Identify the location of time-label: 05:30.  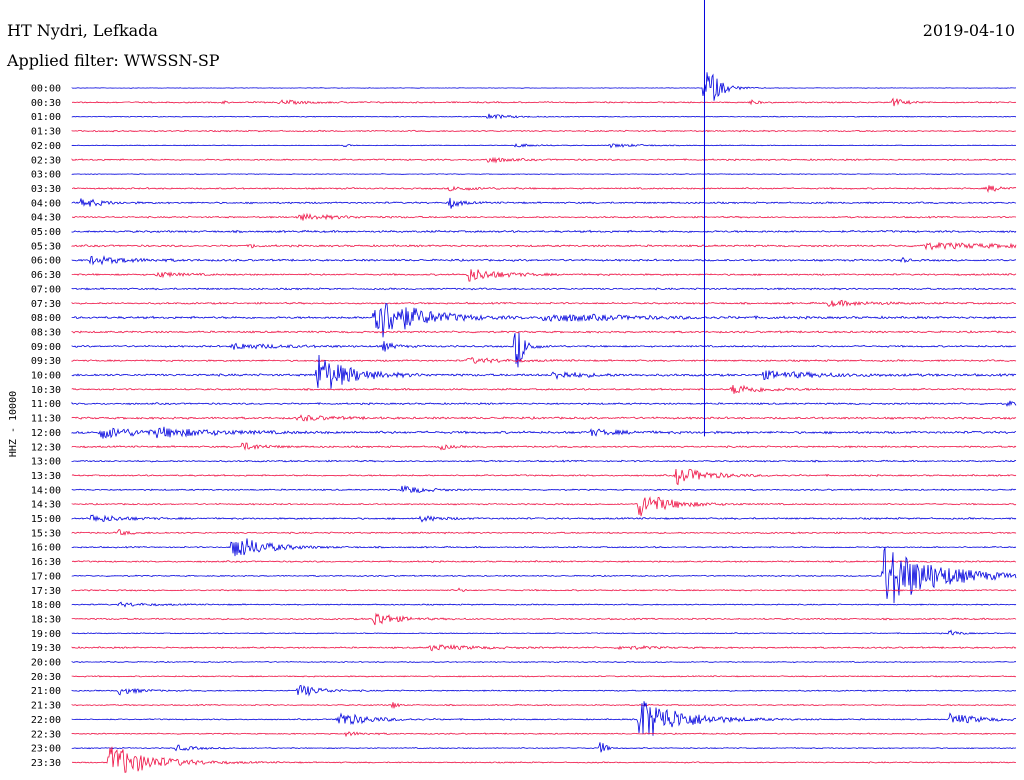
(46, 246).